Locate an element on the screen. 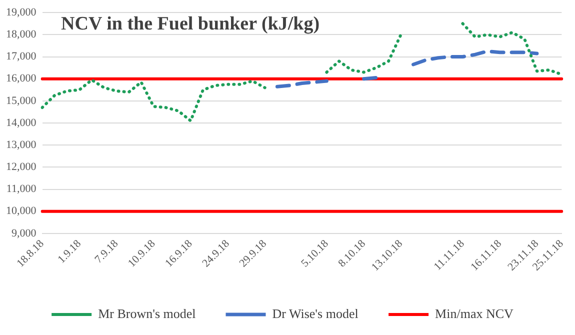 This screenshot has width=575, height=335. y-tick-label: 9,000 is located at coordinates (24, 233).